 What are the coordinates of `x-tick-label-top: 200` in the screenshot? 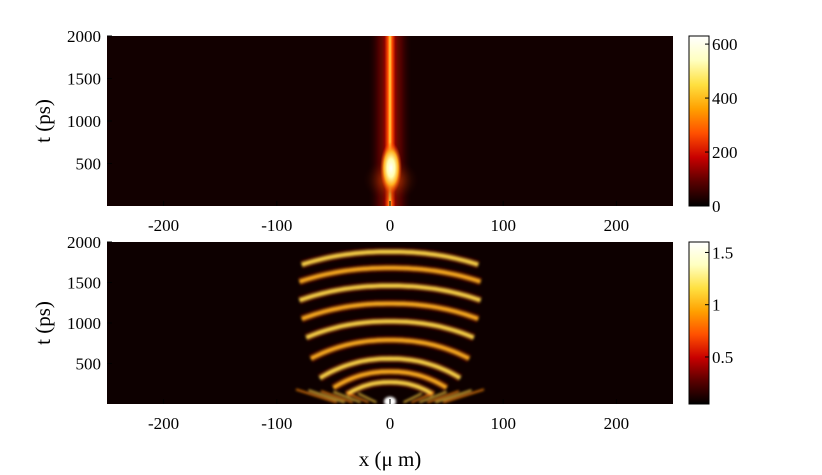 It's located at (617, 225).